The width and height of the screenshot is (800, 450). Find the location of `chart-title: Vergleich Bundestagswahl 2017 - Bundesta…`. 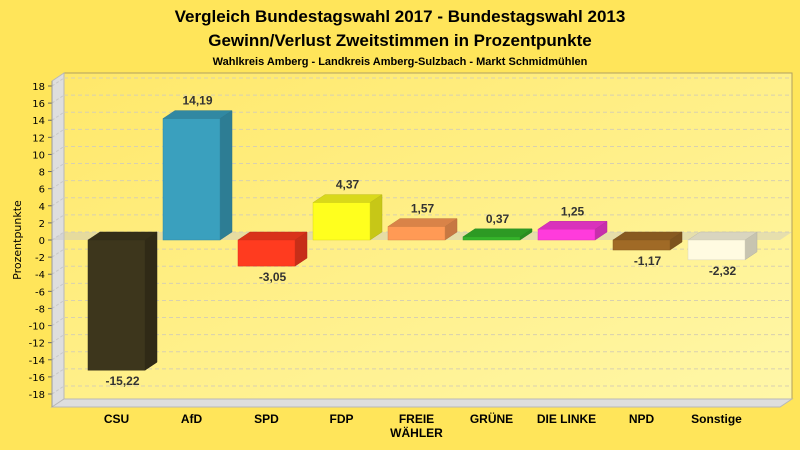

chart-title: Vergleich Bundestagswahl 2017 - Bundesta… is located at coordinates (400, 16).